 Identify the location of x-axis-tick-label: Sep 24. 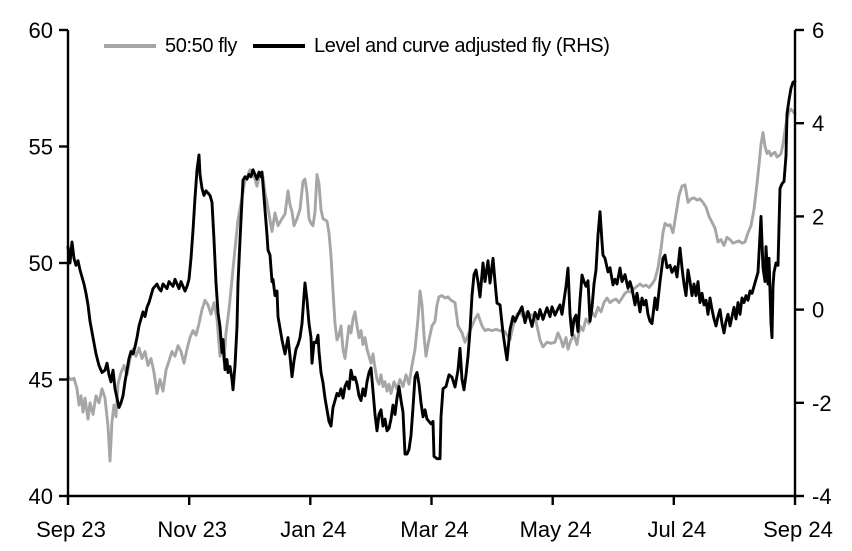
(798, 529).